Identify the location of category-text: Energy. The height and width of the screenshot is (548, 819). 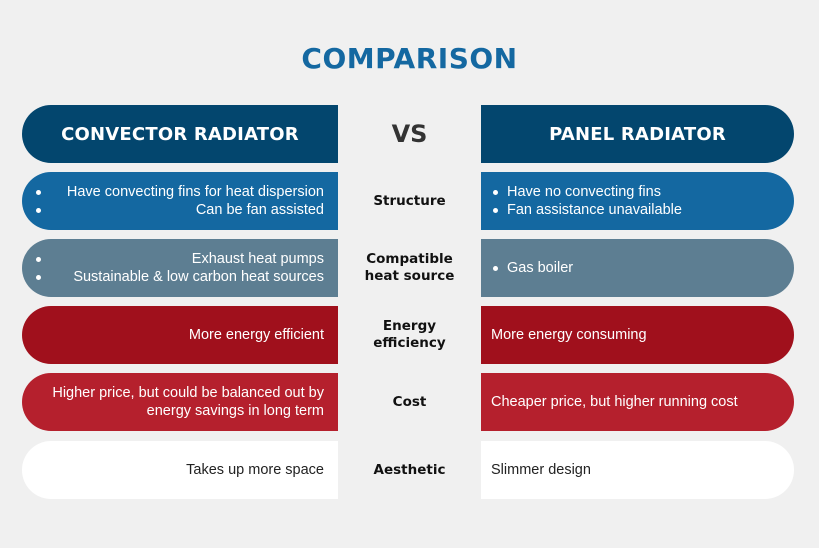
(409, 326).